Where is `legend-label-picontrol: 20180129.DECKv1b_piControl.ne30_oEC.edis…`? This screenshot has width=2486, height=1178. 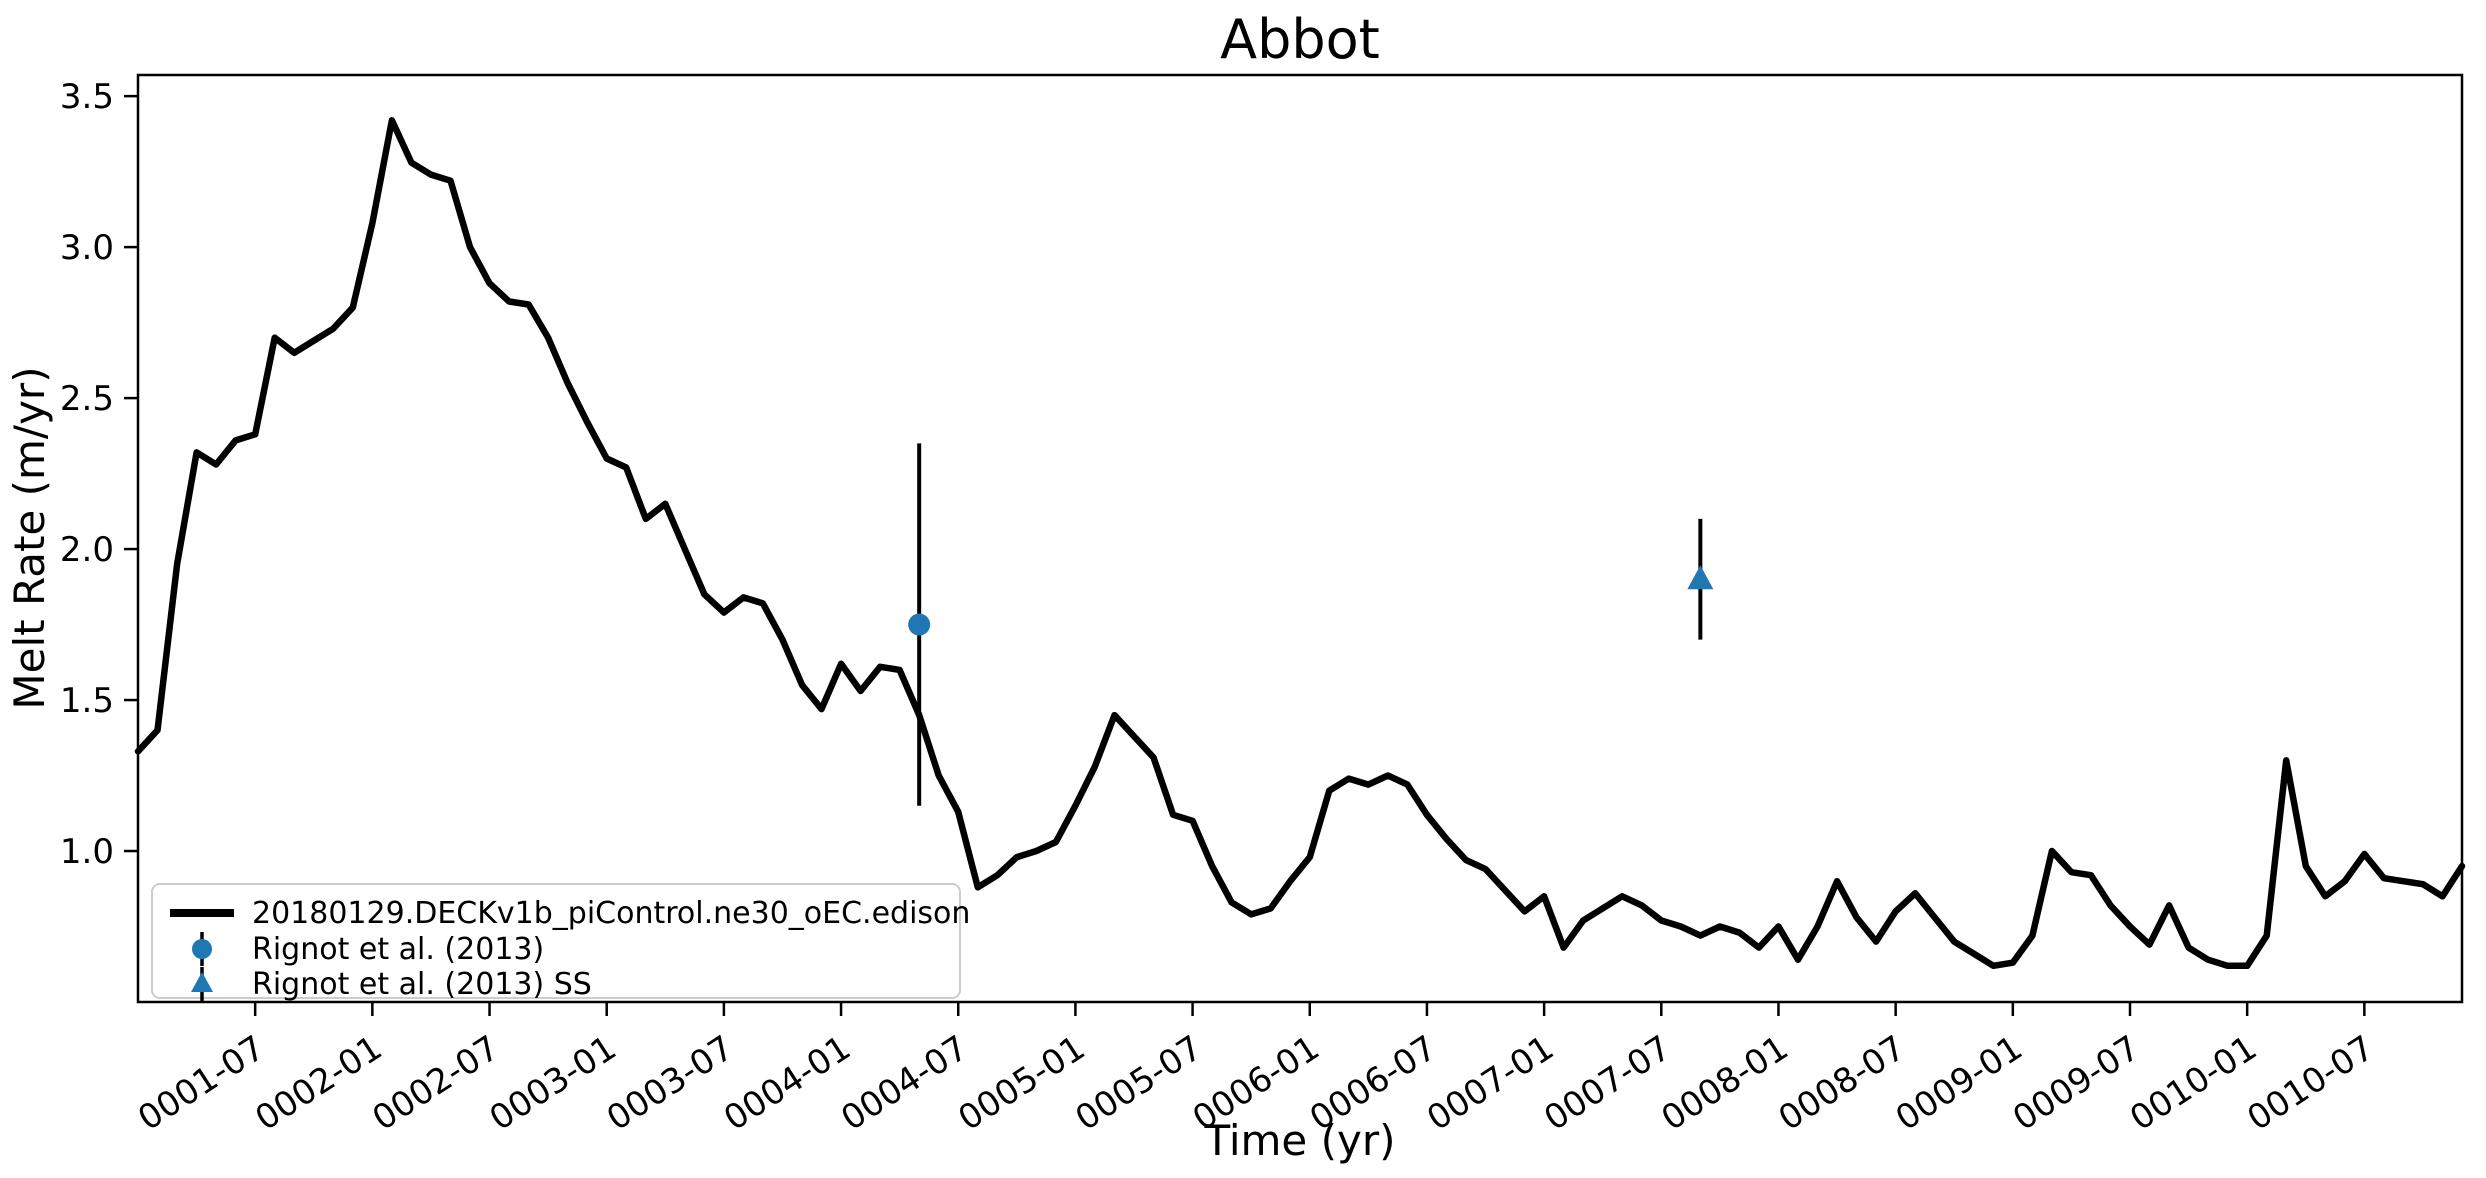
legend-label-picontrol: 20180129.DECKv1b_piControl.ne30_oEC.edis… is located at coordinates (611, 913).